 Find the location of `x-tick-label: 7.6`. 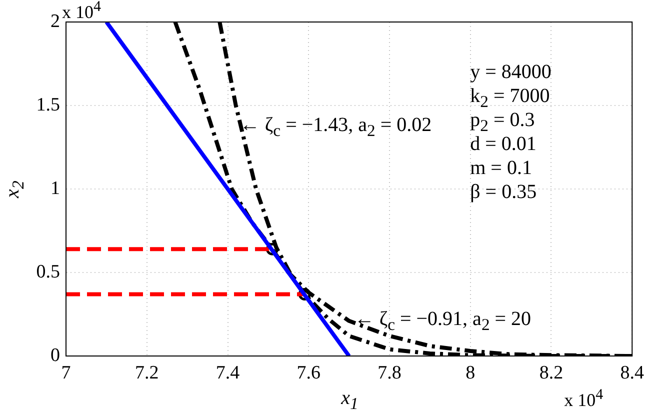

x-tick-label: 7.6 is located at coordinates (308, 373).